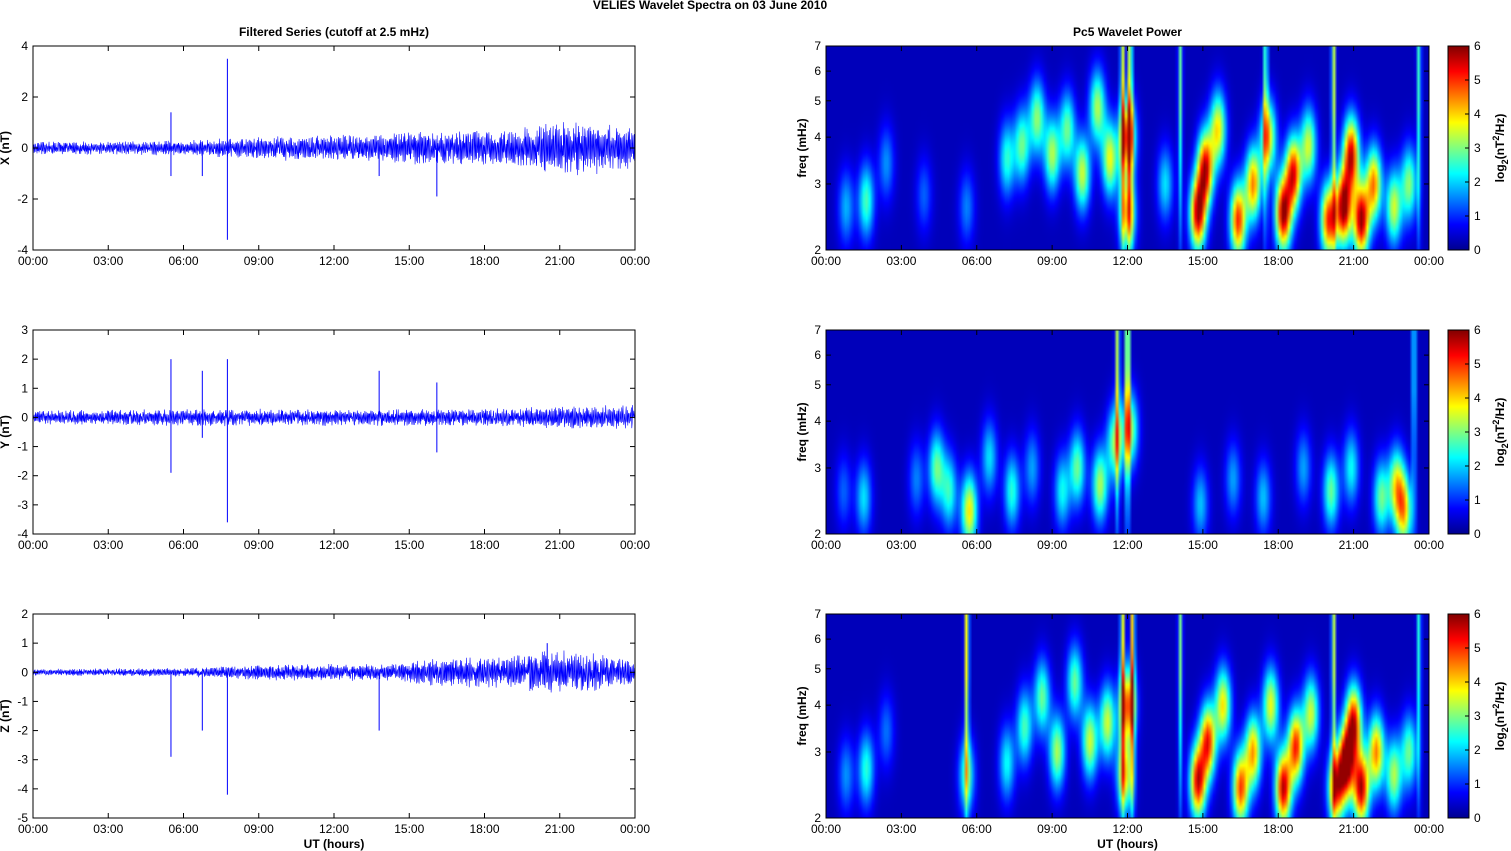  I want to click on colorbar-tick-label: 0, so click(1477, 250).